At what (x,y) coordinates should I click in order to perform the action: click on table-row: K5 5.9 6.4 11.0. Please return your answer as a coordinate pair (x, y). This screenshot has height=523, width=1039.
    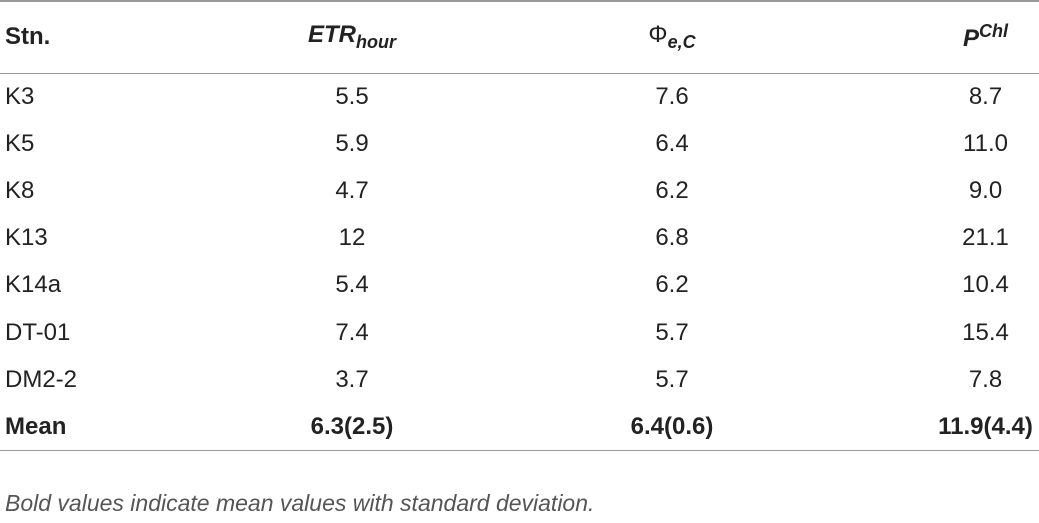
    Looking at the image, I should click on (519, 143).